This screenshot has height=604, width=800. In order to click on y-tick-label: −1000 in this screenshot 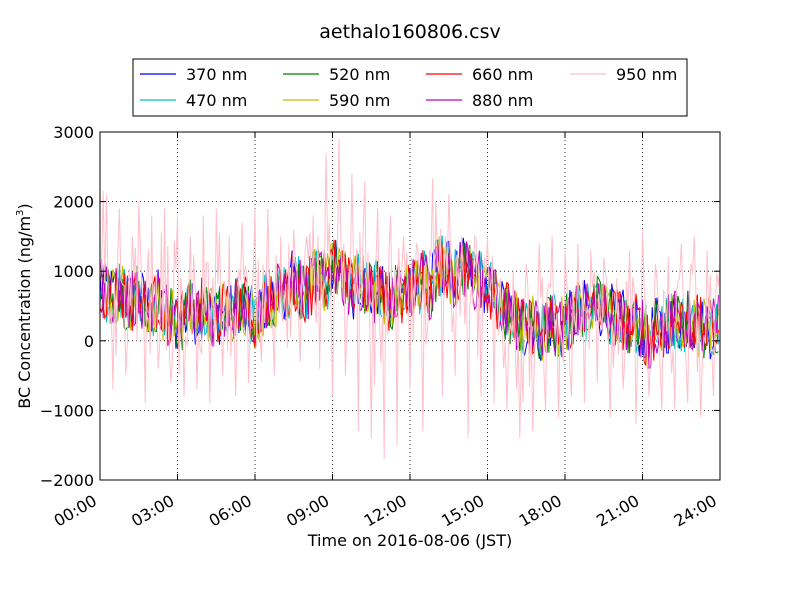, I will do `click(67, 410)`.